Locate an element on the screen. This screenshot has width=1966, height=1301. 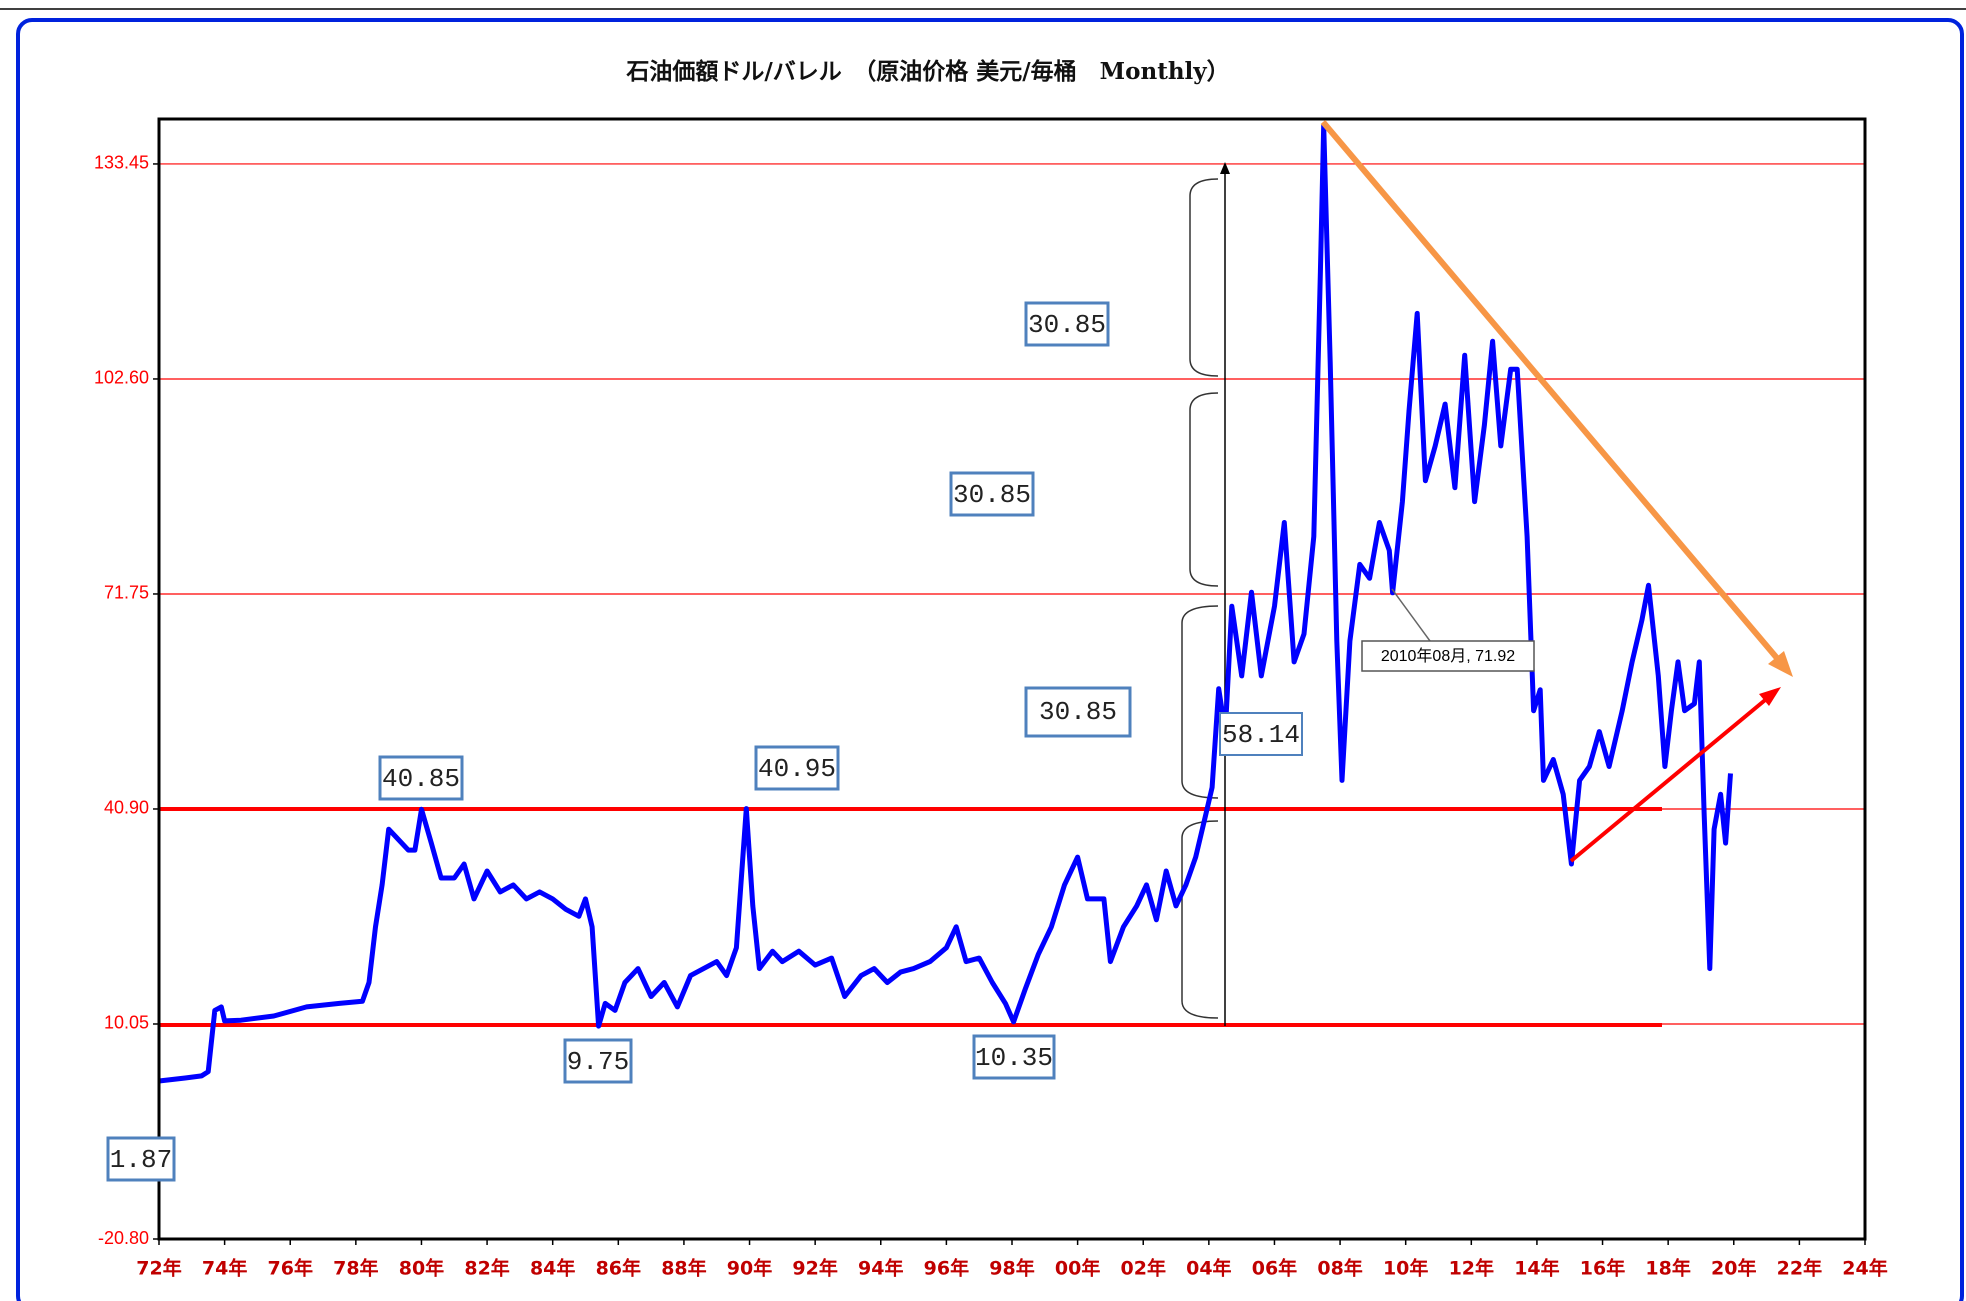
y-tick-label: 10.05 is located at coordinates (126, 1023).